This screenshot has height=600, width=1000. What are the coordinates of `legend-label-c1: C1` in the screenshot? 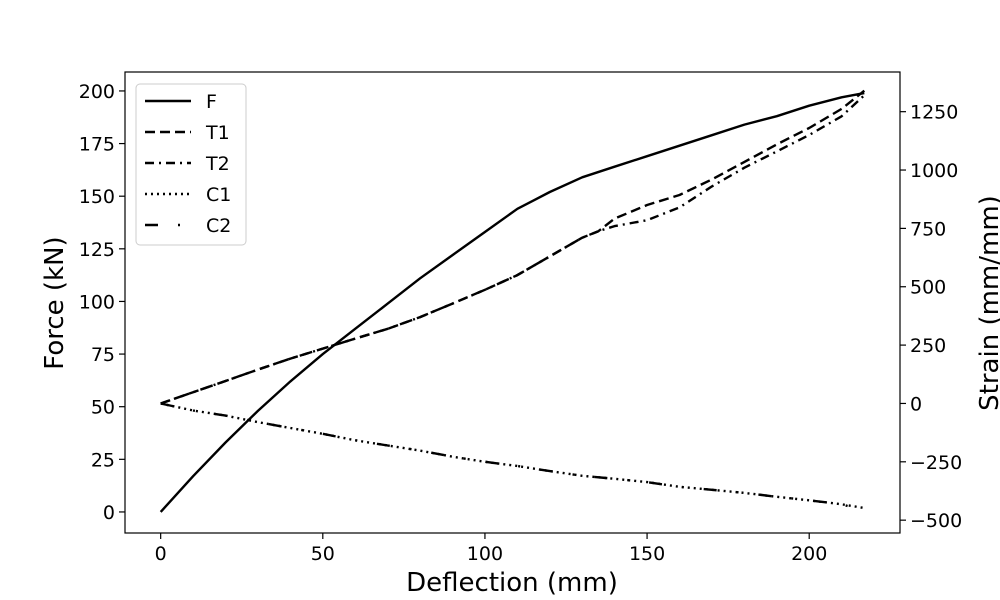 It's located at (218, 195).